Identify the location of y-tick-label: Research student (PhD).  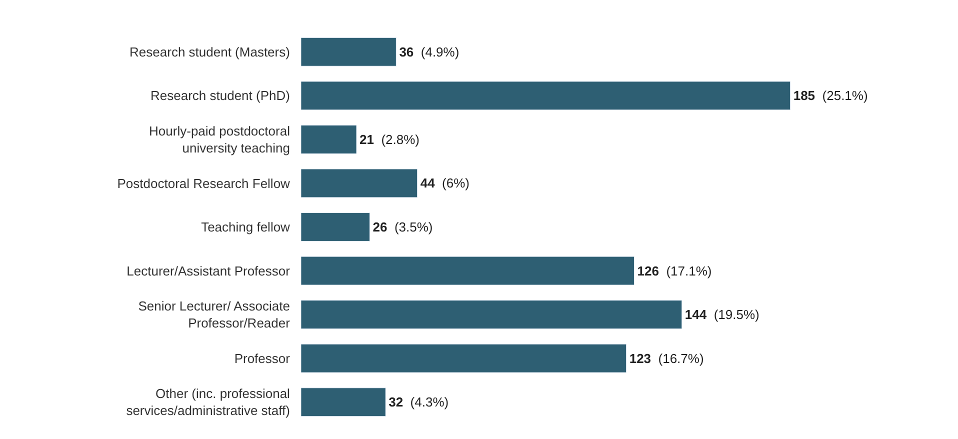
(220, 96).